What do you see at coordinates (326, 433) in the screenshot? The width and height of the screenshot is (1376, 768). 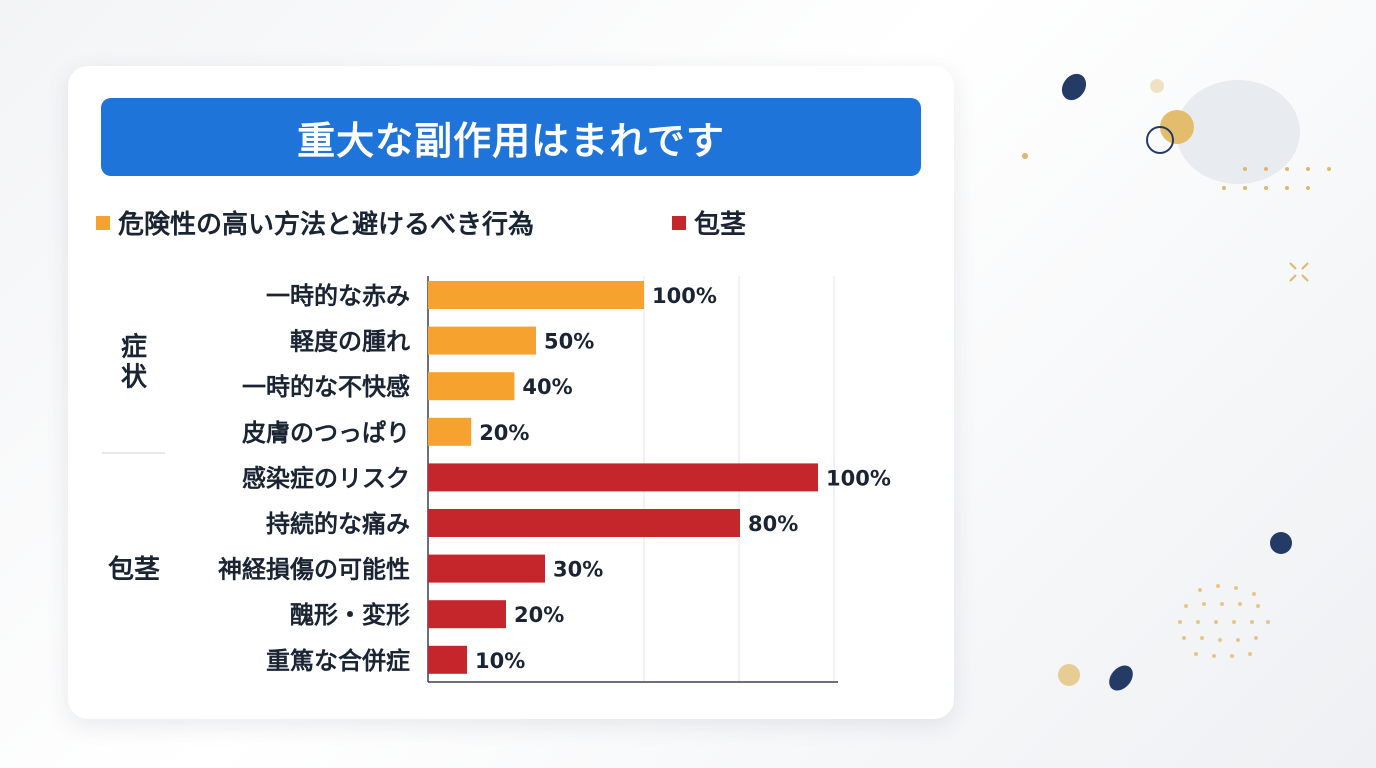 I see `category-label: 皮膚のつっぱり` at bounding box center [326, 433].